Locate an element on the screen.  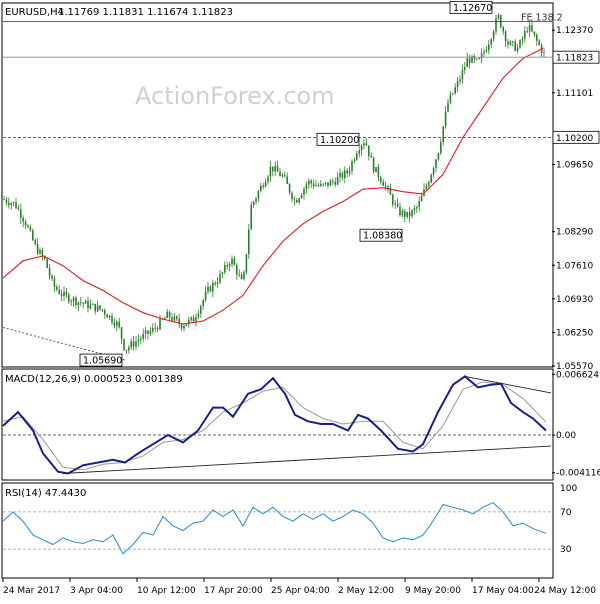
rsi-tick-label: 30 is located at coordinates (566, 550).